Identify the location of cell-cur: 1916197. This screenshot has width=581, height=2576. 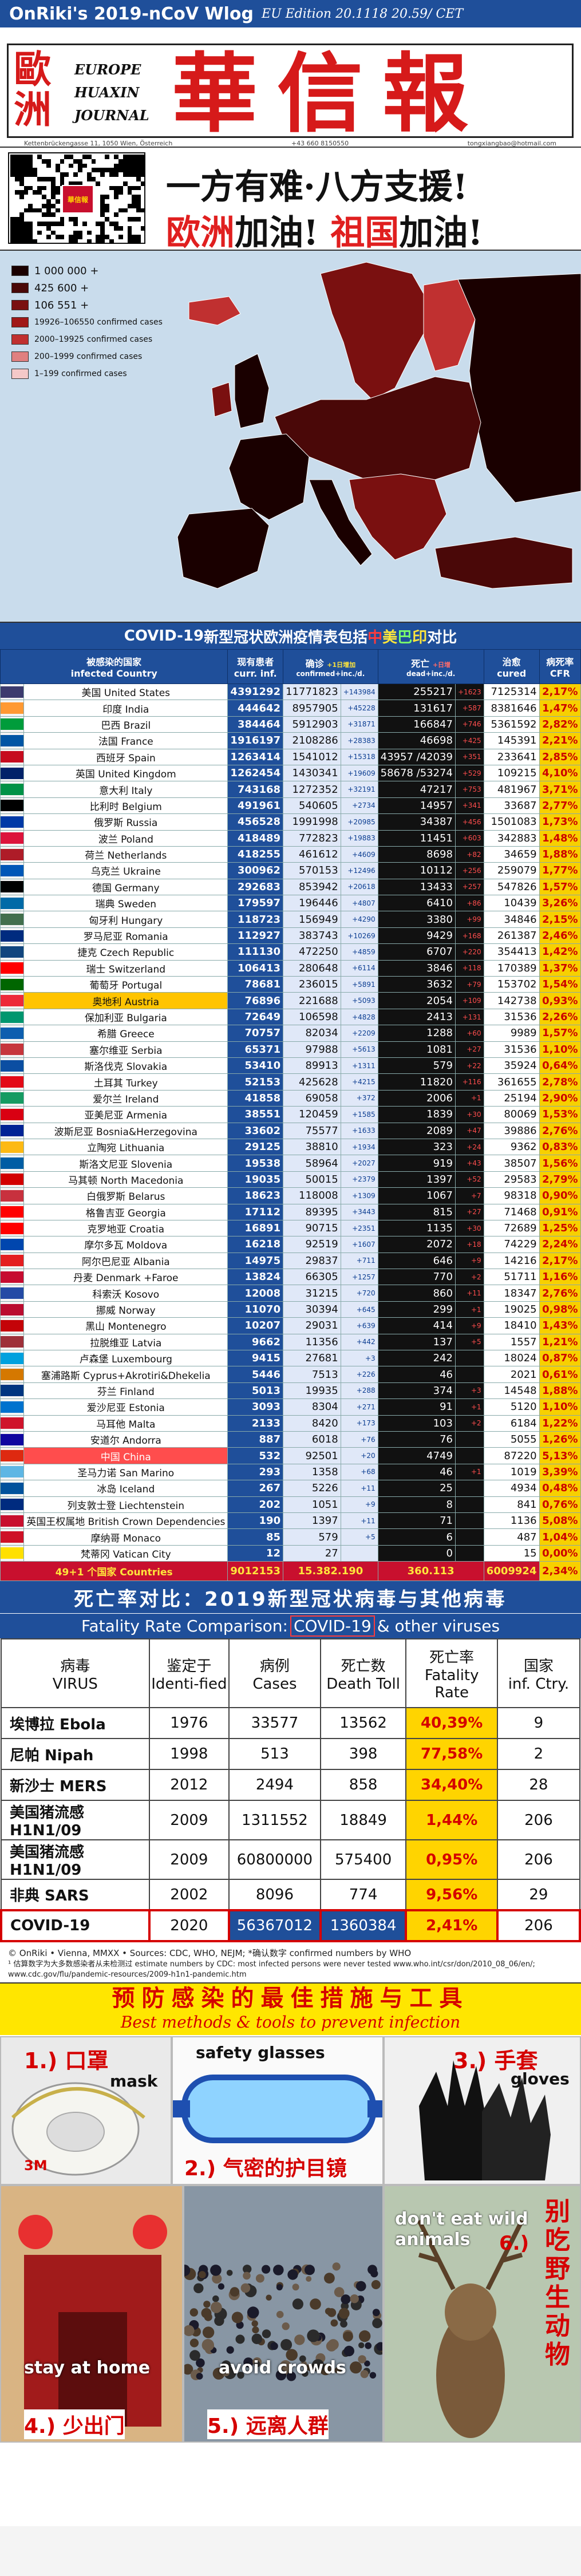
(255, 740).